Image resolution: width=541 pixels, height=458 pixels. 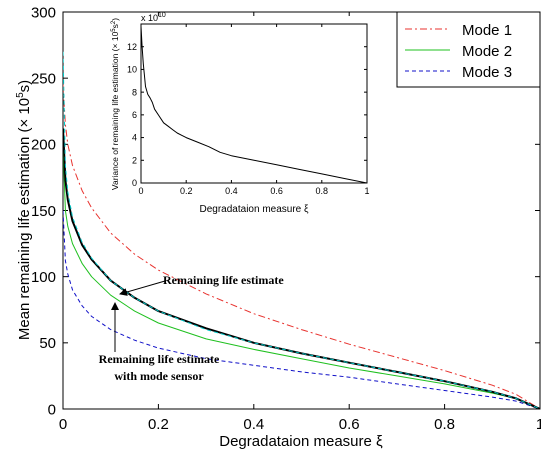 What do you see at coordinates (134, 160) in the screenshot?
I see `inset-y-tick-label: 2` at bounding box center [134, 160].